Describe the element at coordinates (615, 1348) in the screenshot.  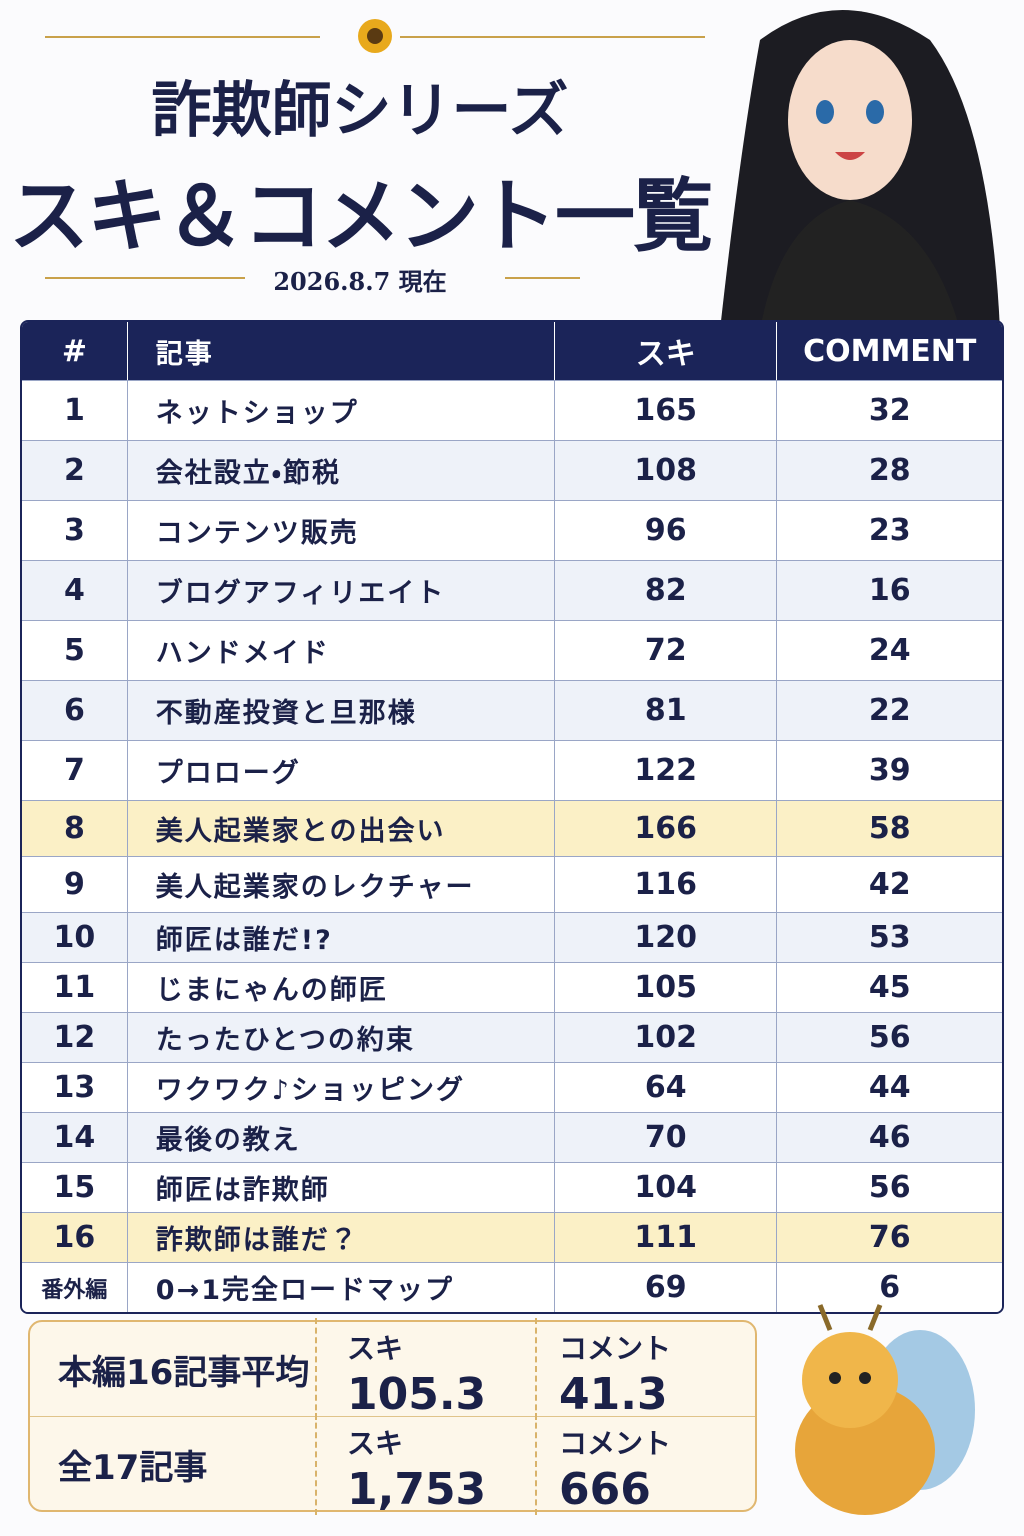
I see `comment-label: コメント` at that location.